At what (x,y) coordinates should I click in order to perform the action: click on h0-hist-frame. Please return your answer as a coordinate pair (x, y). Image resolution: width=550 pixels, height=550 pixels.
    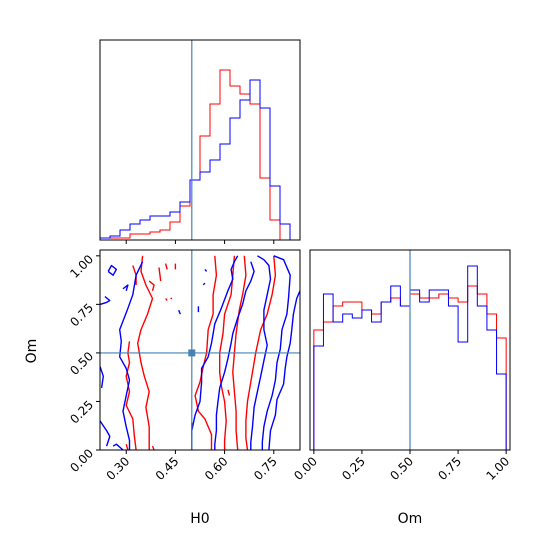
    Looking at the image, I should click on (200, 140).